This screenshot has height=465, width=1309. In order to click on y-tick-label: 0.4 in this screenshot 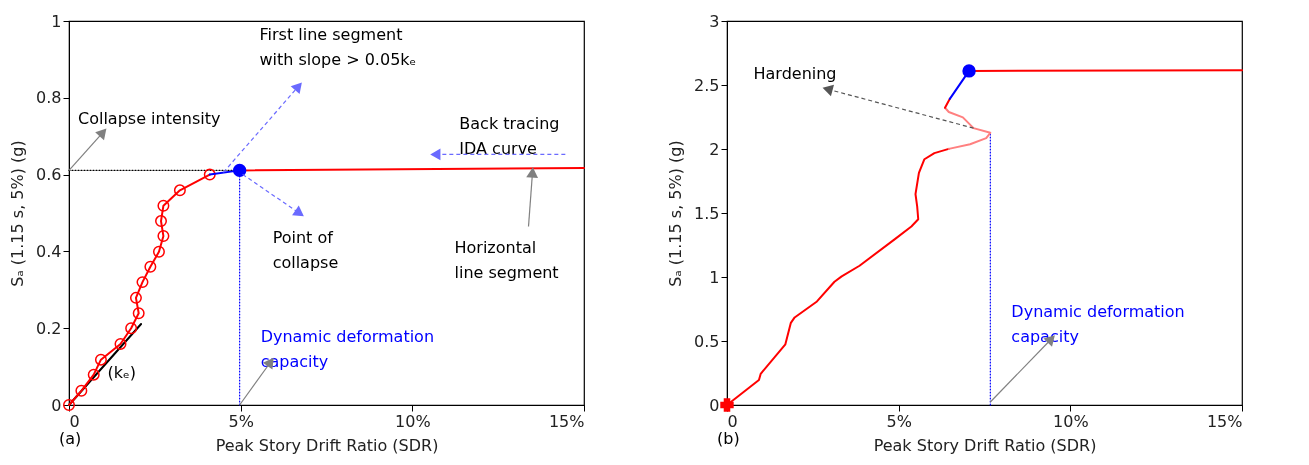, I will do `click(49, 251)`.